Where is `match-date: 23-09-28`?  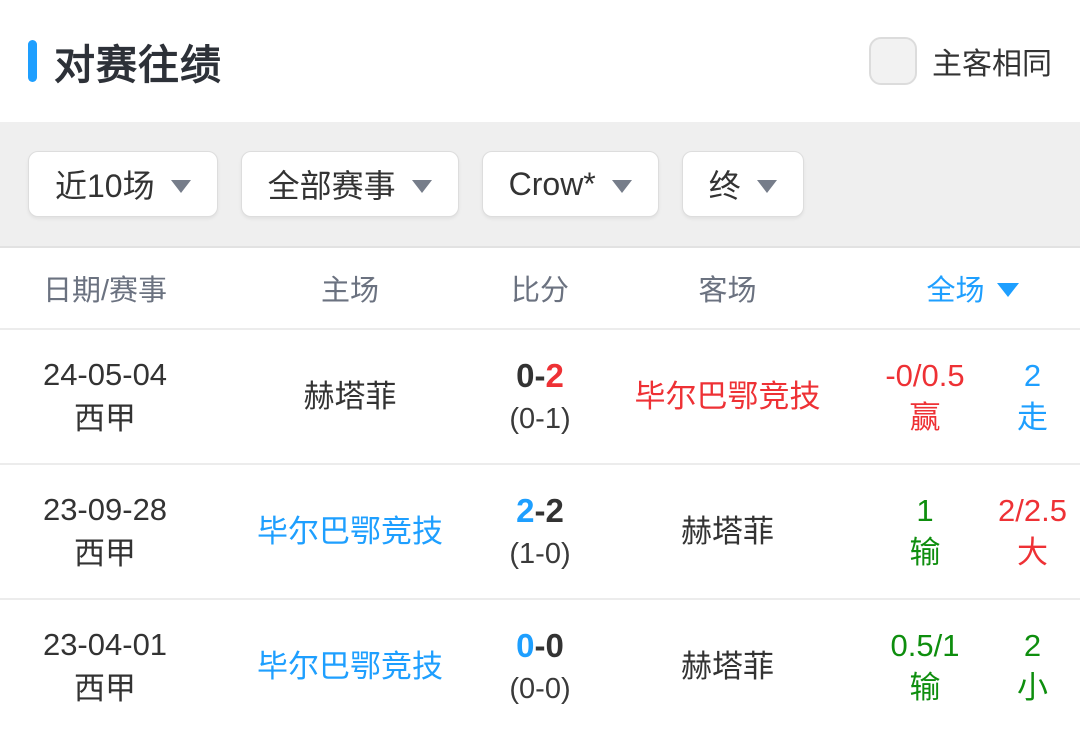 match-date: 23-09-28 is located at coordinates (105, 509).